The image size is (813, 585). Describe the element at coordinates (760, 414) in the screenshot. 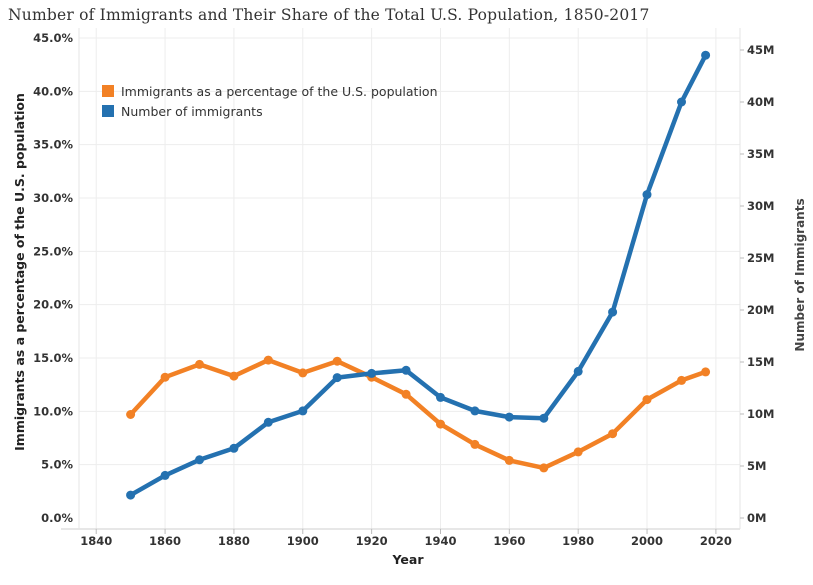

I see `y-right-tick-label: 10M` at that location.